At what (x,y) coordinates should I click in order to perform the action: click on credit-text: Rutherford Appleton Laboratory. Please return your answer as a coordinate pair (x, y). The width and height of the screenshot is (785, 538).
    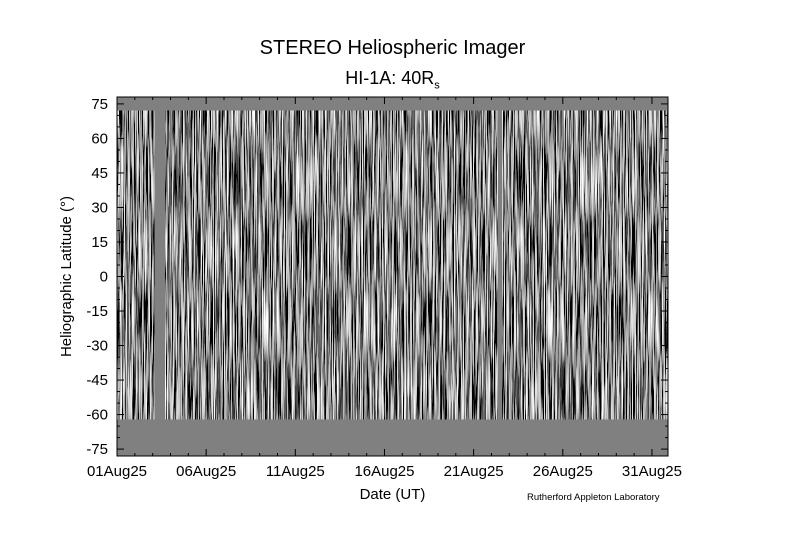
    Looking at the image, I should click on (593, 497).